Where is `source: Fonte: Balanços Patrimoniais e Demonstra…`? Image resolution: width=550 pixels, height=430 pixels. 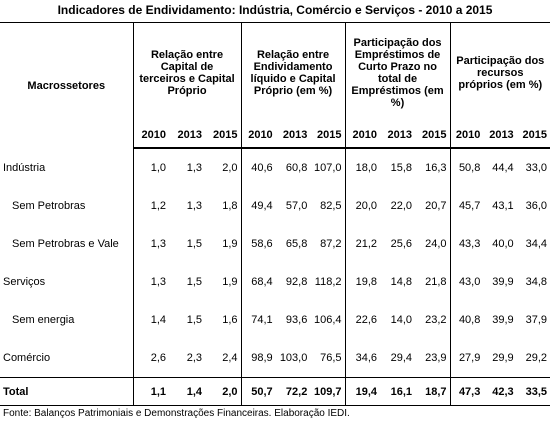
source: Fonte: Balanços Patrimoniais e Demonstra… is located at coordinates (176, 413).